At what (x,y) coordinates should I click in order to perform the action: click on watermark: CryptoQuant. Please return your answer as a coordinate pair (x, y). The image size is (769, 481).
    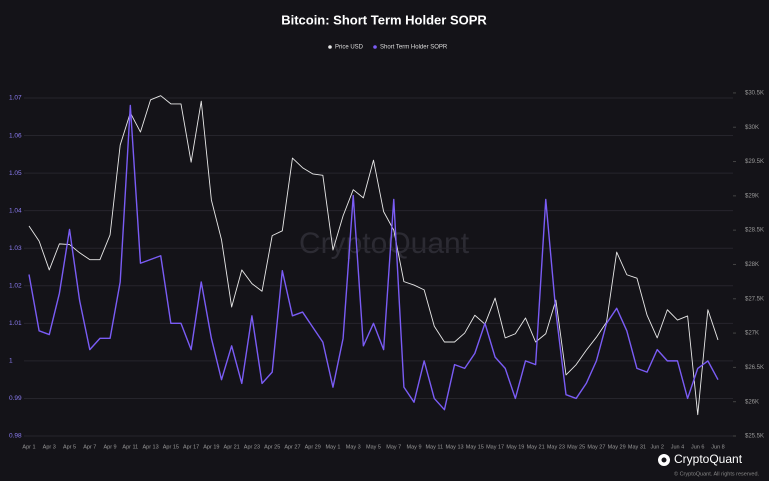
    Looking at the image, I should click on (384, 243).